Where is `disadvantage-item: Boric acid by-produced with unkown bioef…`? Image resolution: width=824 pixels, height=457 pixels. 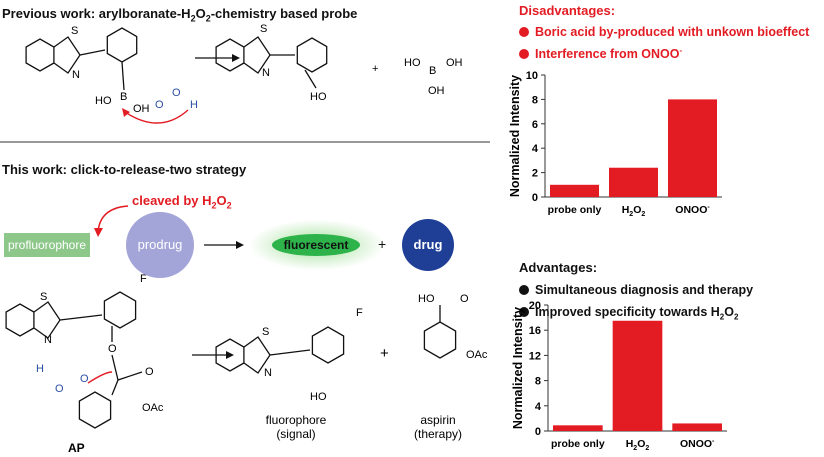 disadvantage-item: Boric acid by-produced with unkown bioef… is located at coordinates (664, 32).